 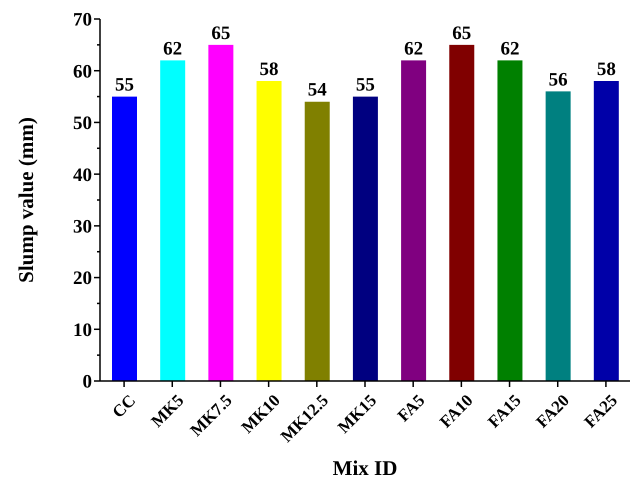 I want to click on y-axis-title: Slump value (mm), so click(x=26, y=200).